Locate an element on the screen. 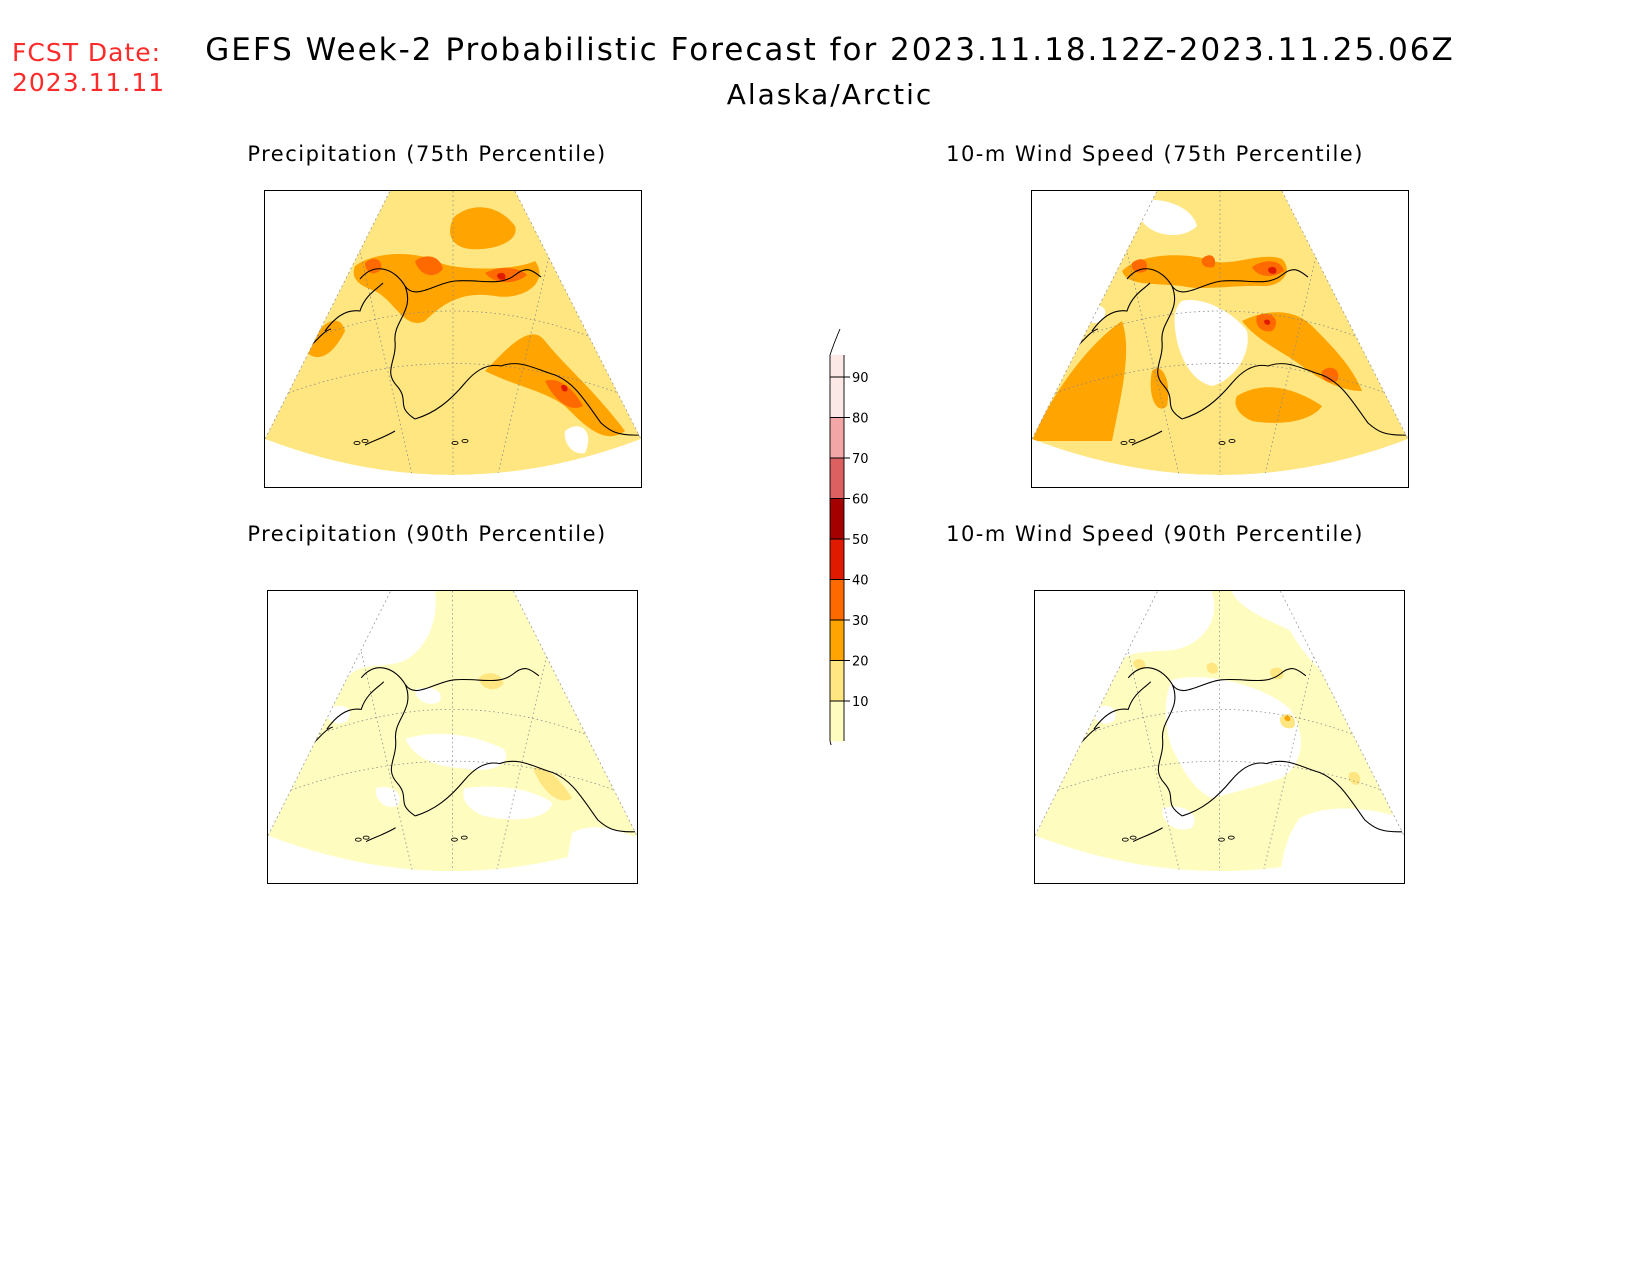 Image resolution: width=1650 pixels, height=1275 pixels. map-panel-wind90 is located at coordinates (1219, 737).